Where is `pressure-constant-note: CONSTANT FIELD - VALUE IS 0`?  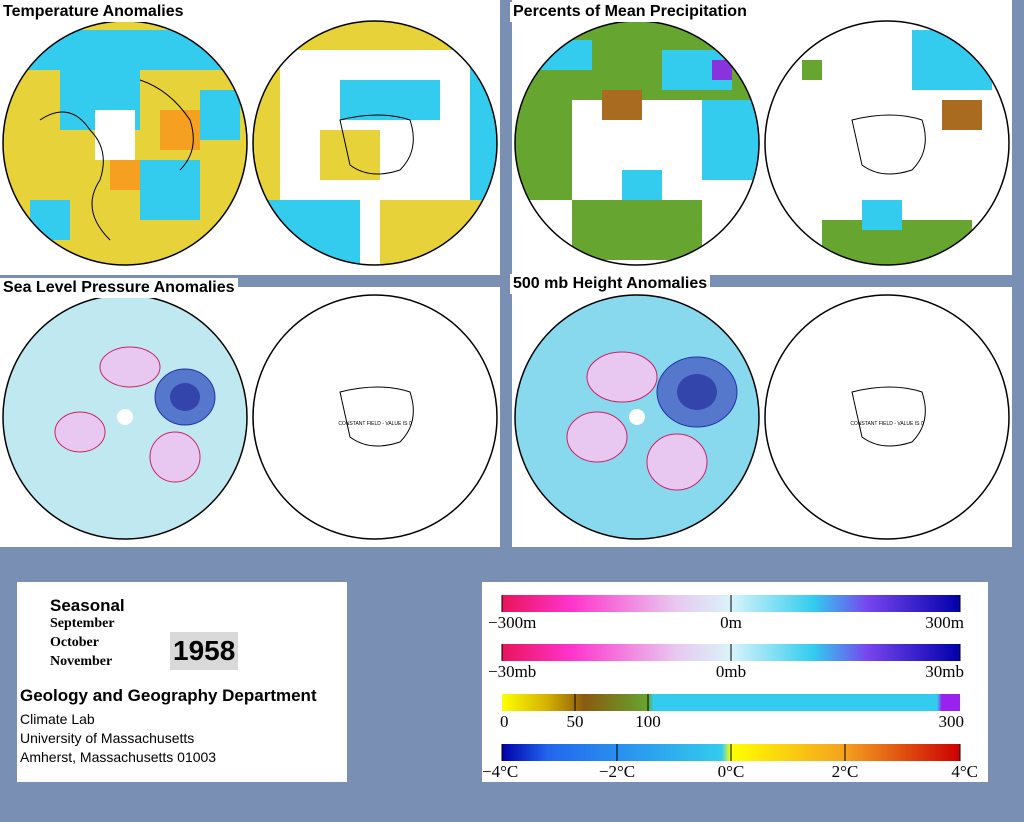
pressure-constant-note: CONSTANT FIELD - VALUE IS 0 is located at coordinates (375, 424).